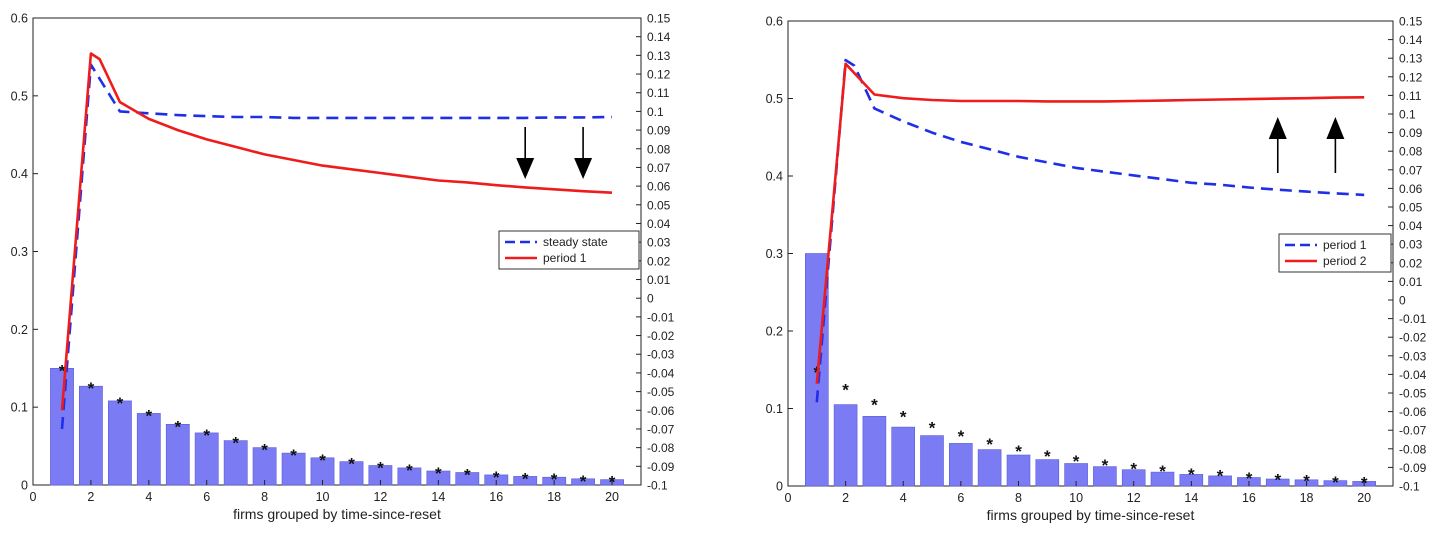 The height and width of the screenshot is (534, 1450). I want to click on x-tick-label: 14, so click(1191, 498).